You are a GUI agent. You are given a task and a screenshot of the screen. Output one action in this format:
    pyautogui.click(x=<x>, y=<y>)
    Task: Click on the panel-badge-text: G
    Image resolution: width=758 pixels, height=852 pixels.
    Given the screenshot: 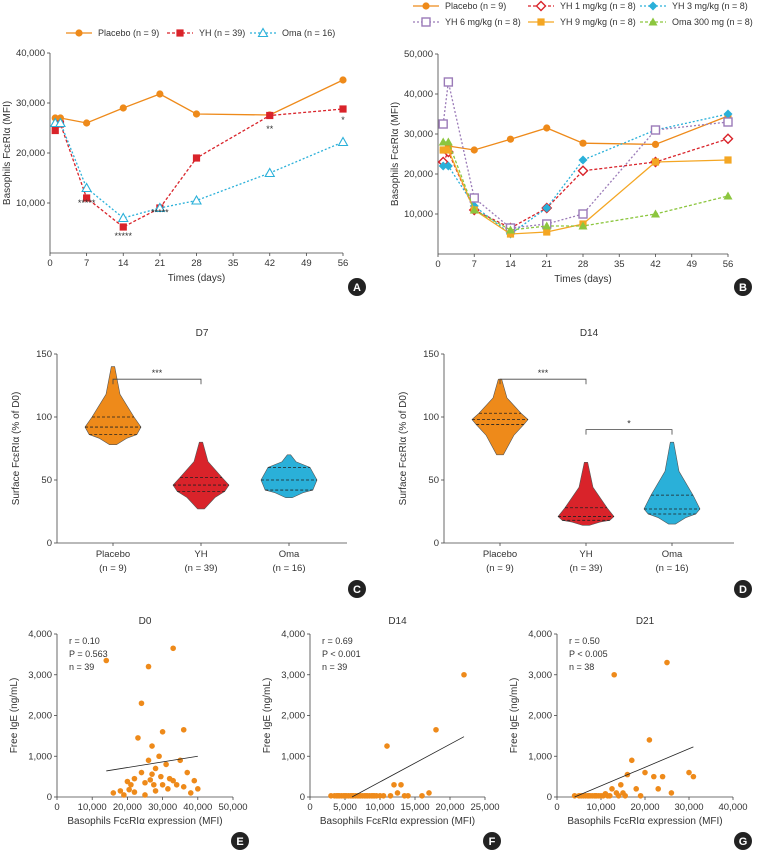 What is the action you would take?
    pyautogui.click(x=743, y=842)
    